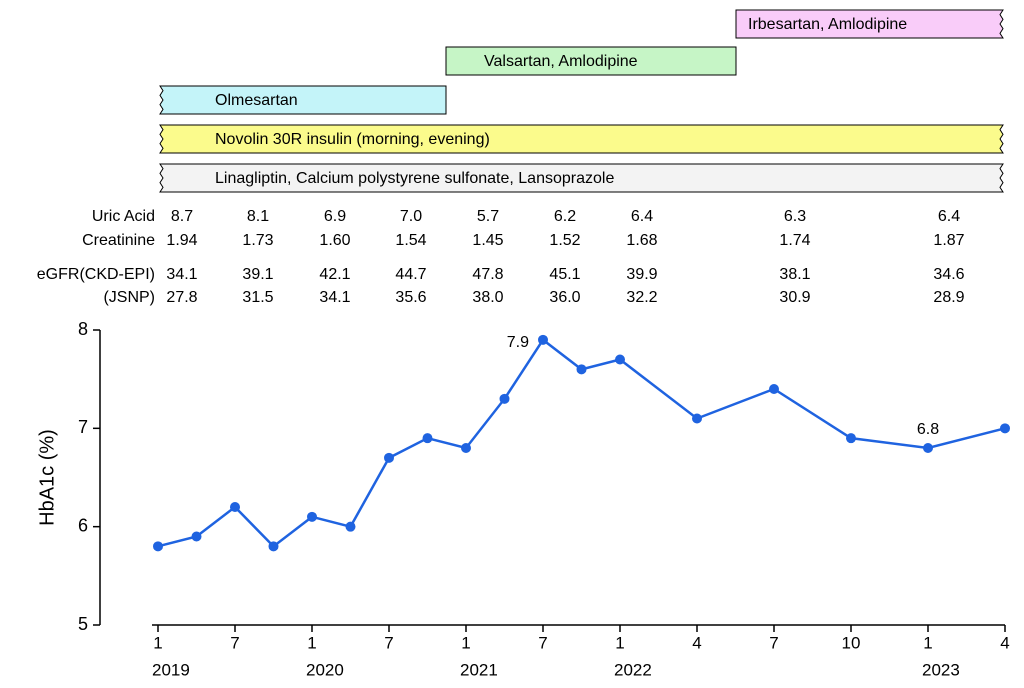 This screenshot has width=1024, height=688. Describe the element at coordinates (851, 642) in the screenshot. I see `x-tick-label: 10` at that location.